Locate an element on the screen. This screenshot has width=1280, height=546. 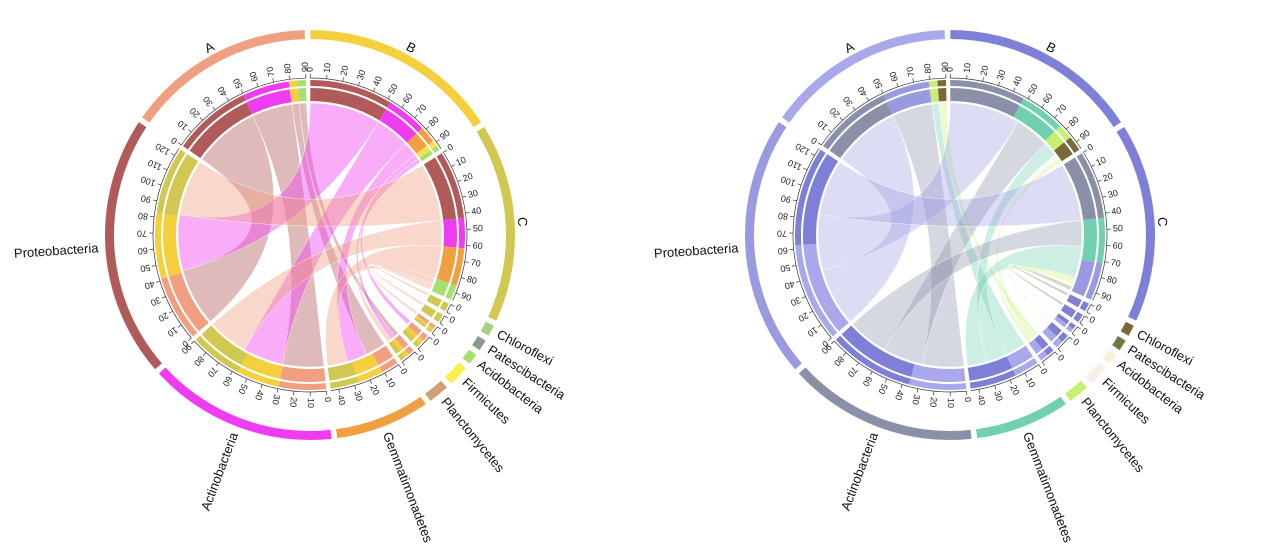
sector-label: B is located at coordinates (411, 47).